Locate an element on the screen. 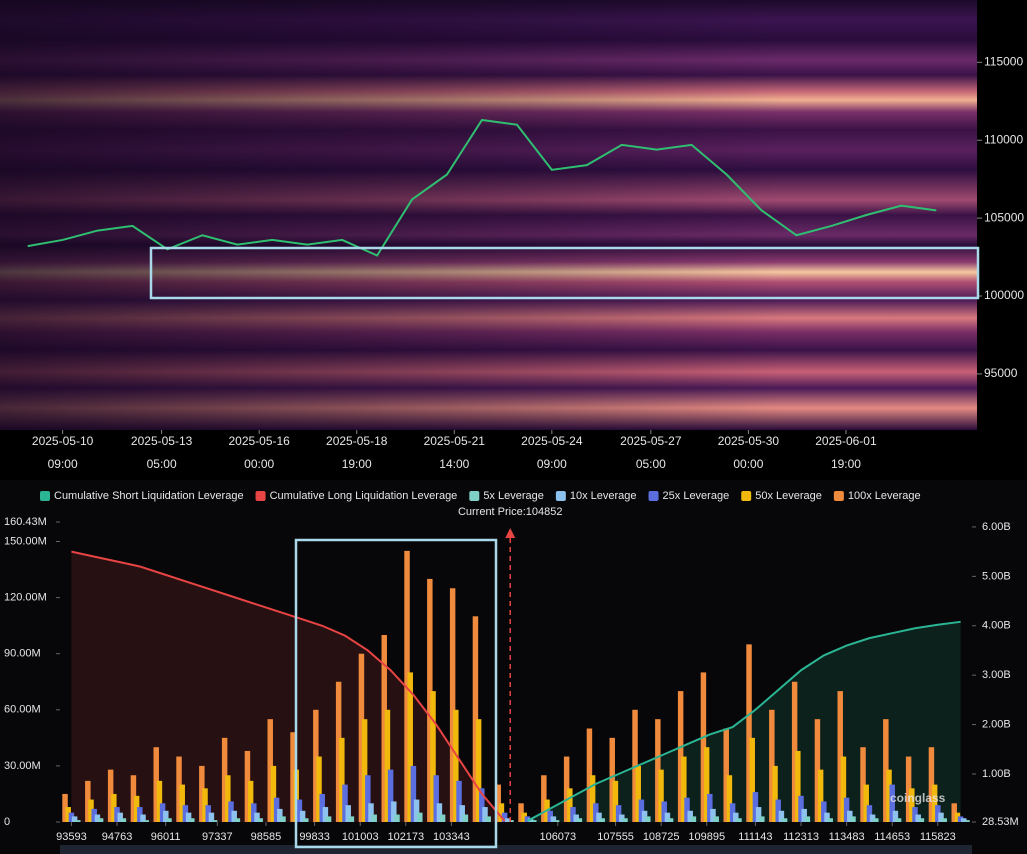  x-tick-label: 14:00 is located at coordinates (454, 464).